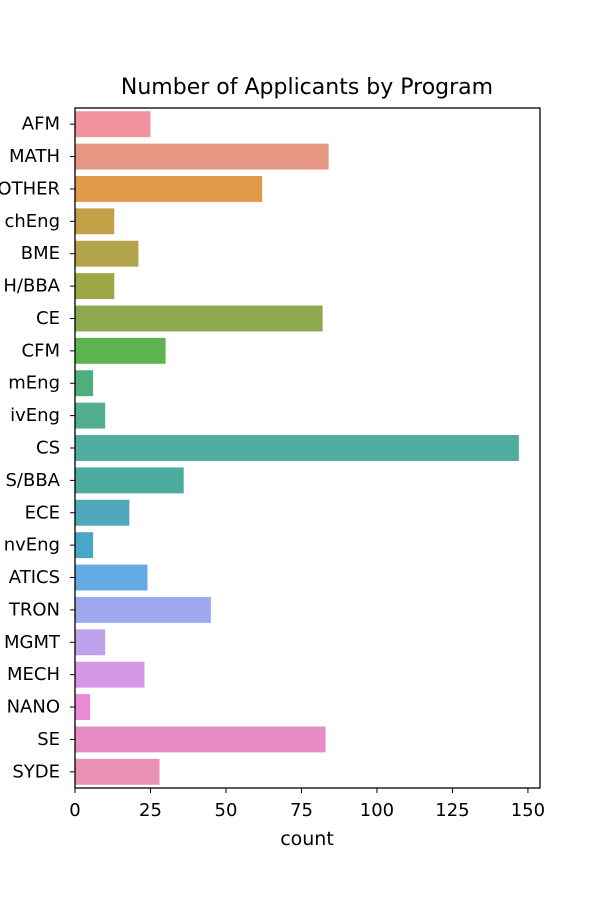 This screenshot has height=900, width=600. I want to click on y-tick-label-6: CE, so click(48, 318).